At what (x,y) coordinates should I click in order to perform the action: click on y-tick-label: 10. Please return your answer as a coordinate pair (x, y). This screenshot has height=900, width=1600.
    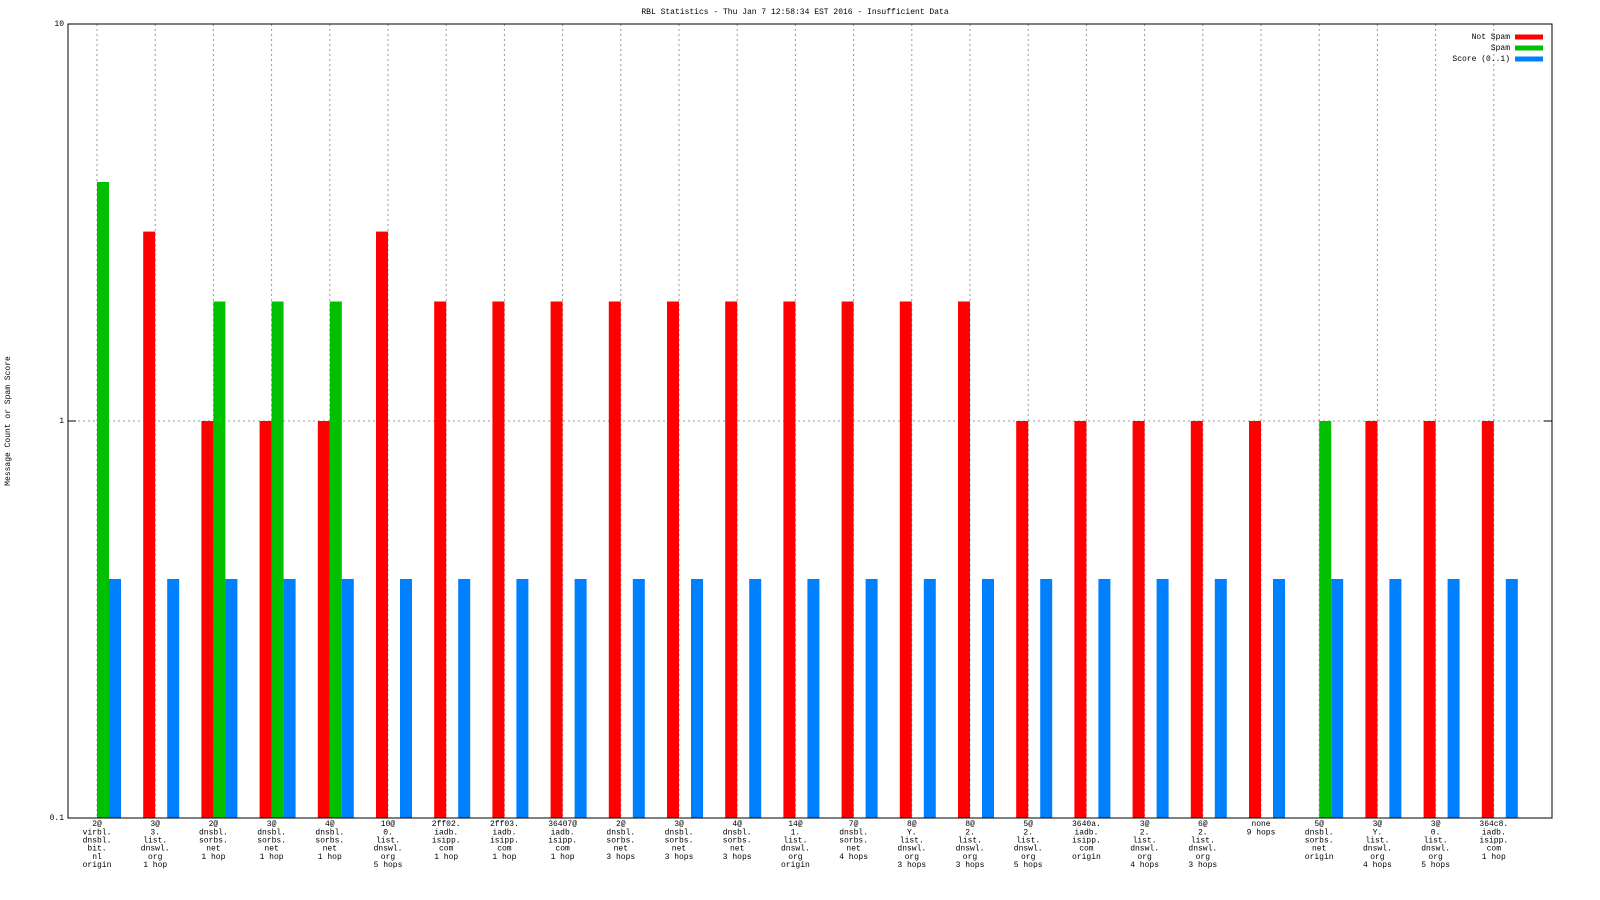
    Looking at the image, I should click on (59, 24).